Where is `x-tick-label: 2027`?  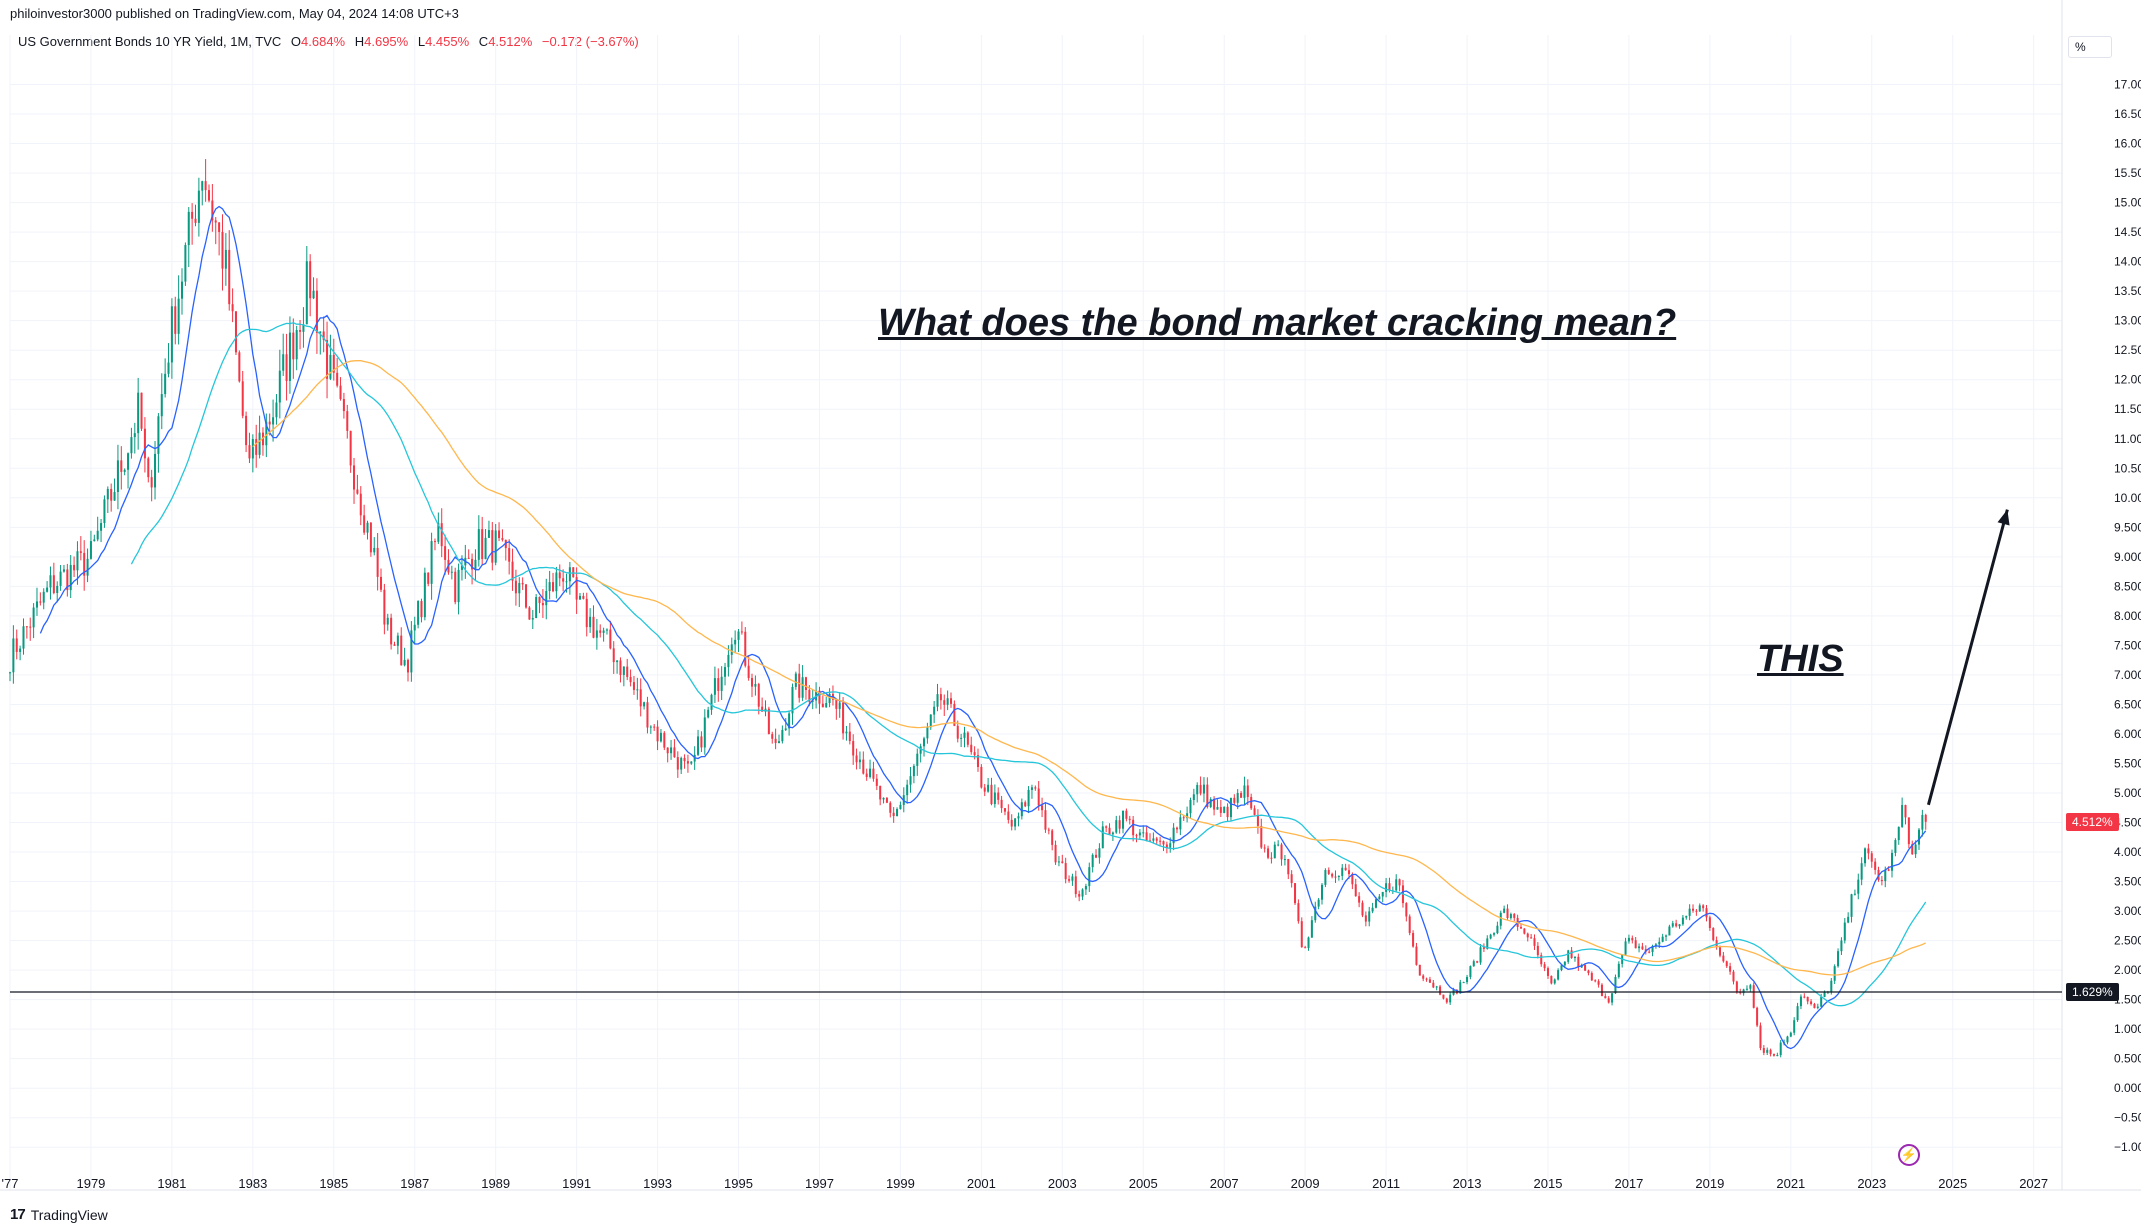
x-tick-label: 2027 is located at coordinates (2033, 1183).